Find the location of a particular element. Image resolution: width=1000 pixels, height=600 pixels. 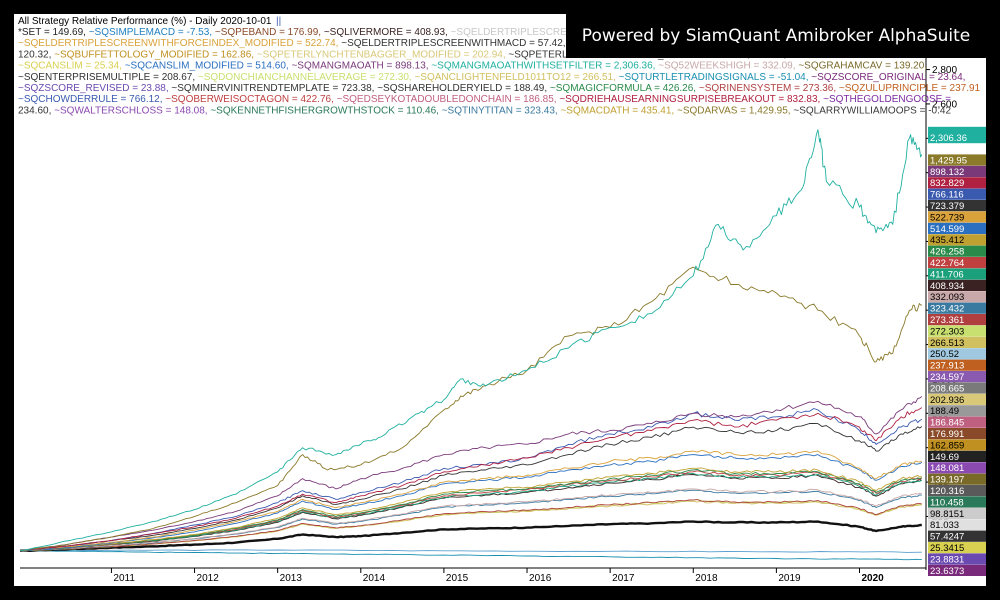

legend-entry: ~SQ52WEEKSHIGH = 332.09, is located at coordinates (728, 66).